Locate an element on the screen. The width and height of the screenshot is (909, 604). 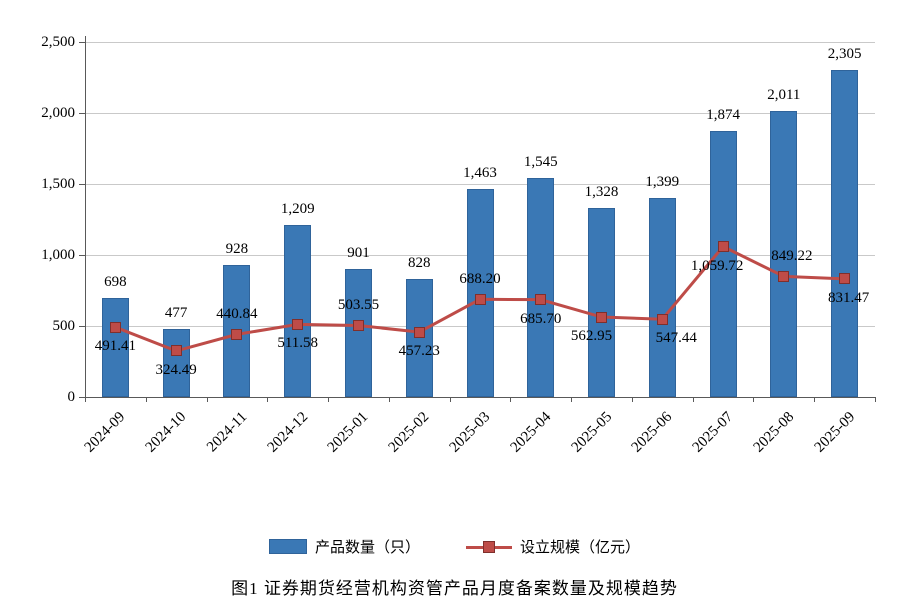
bar-value-label: 1,399 is located at coordinates (662, 182).